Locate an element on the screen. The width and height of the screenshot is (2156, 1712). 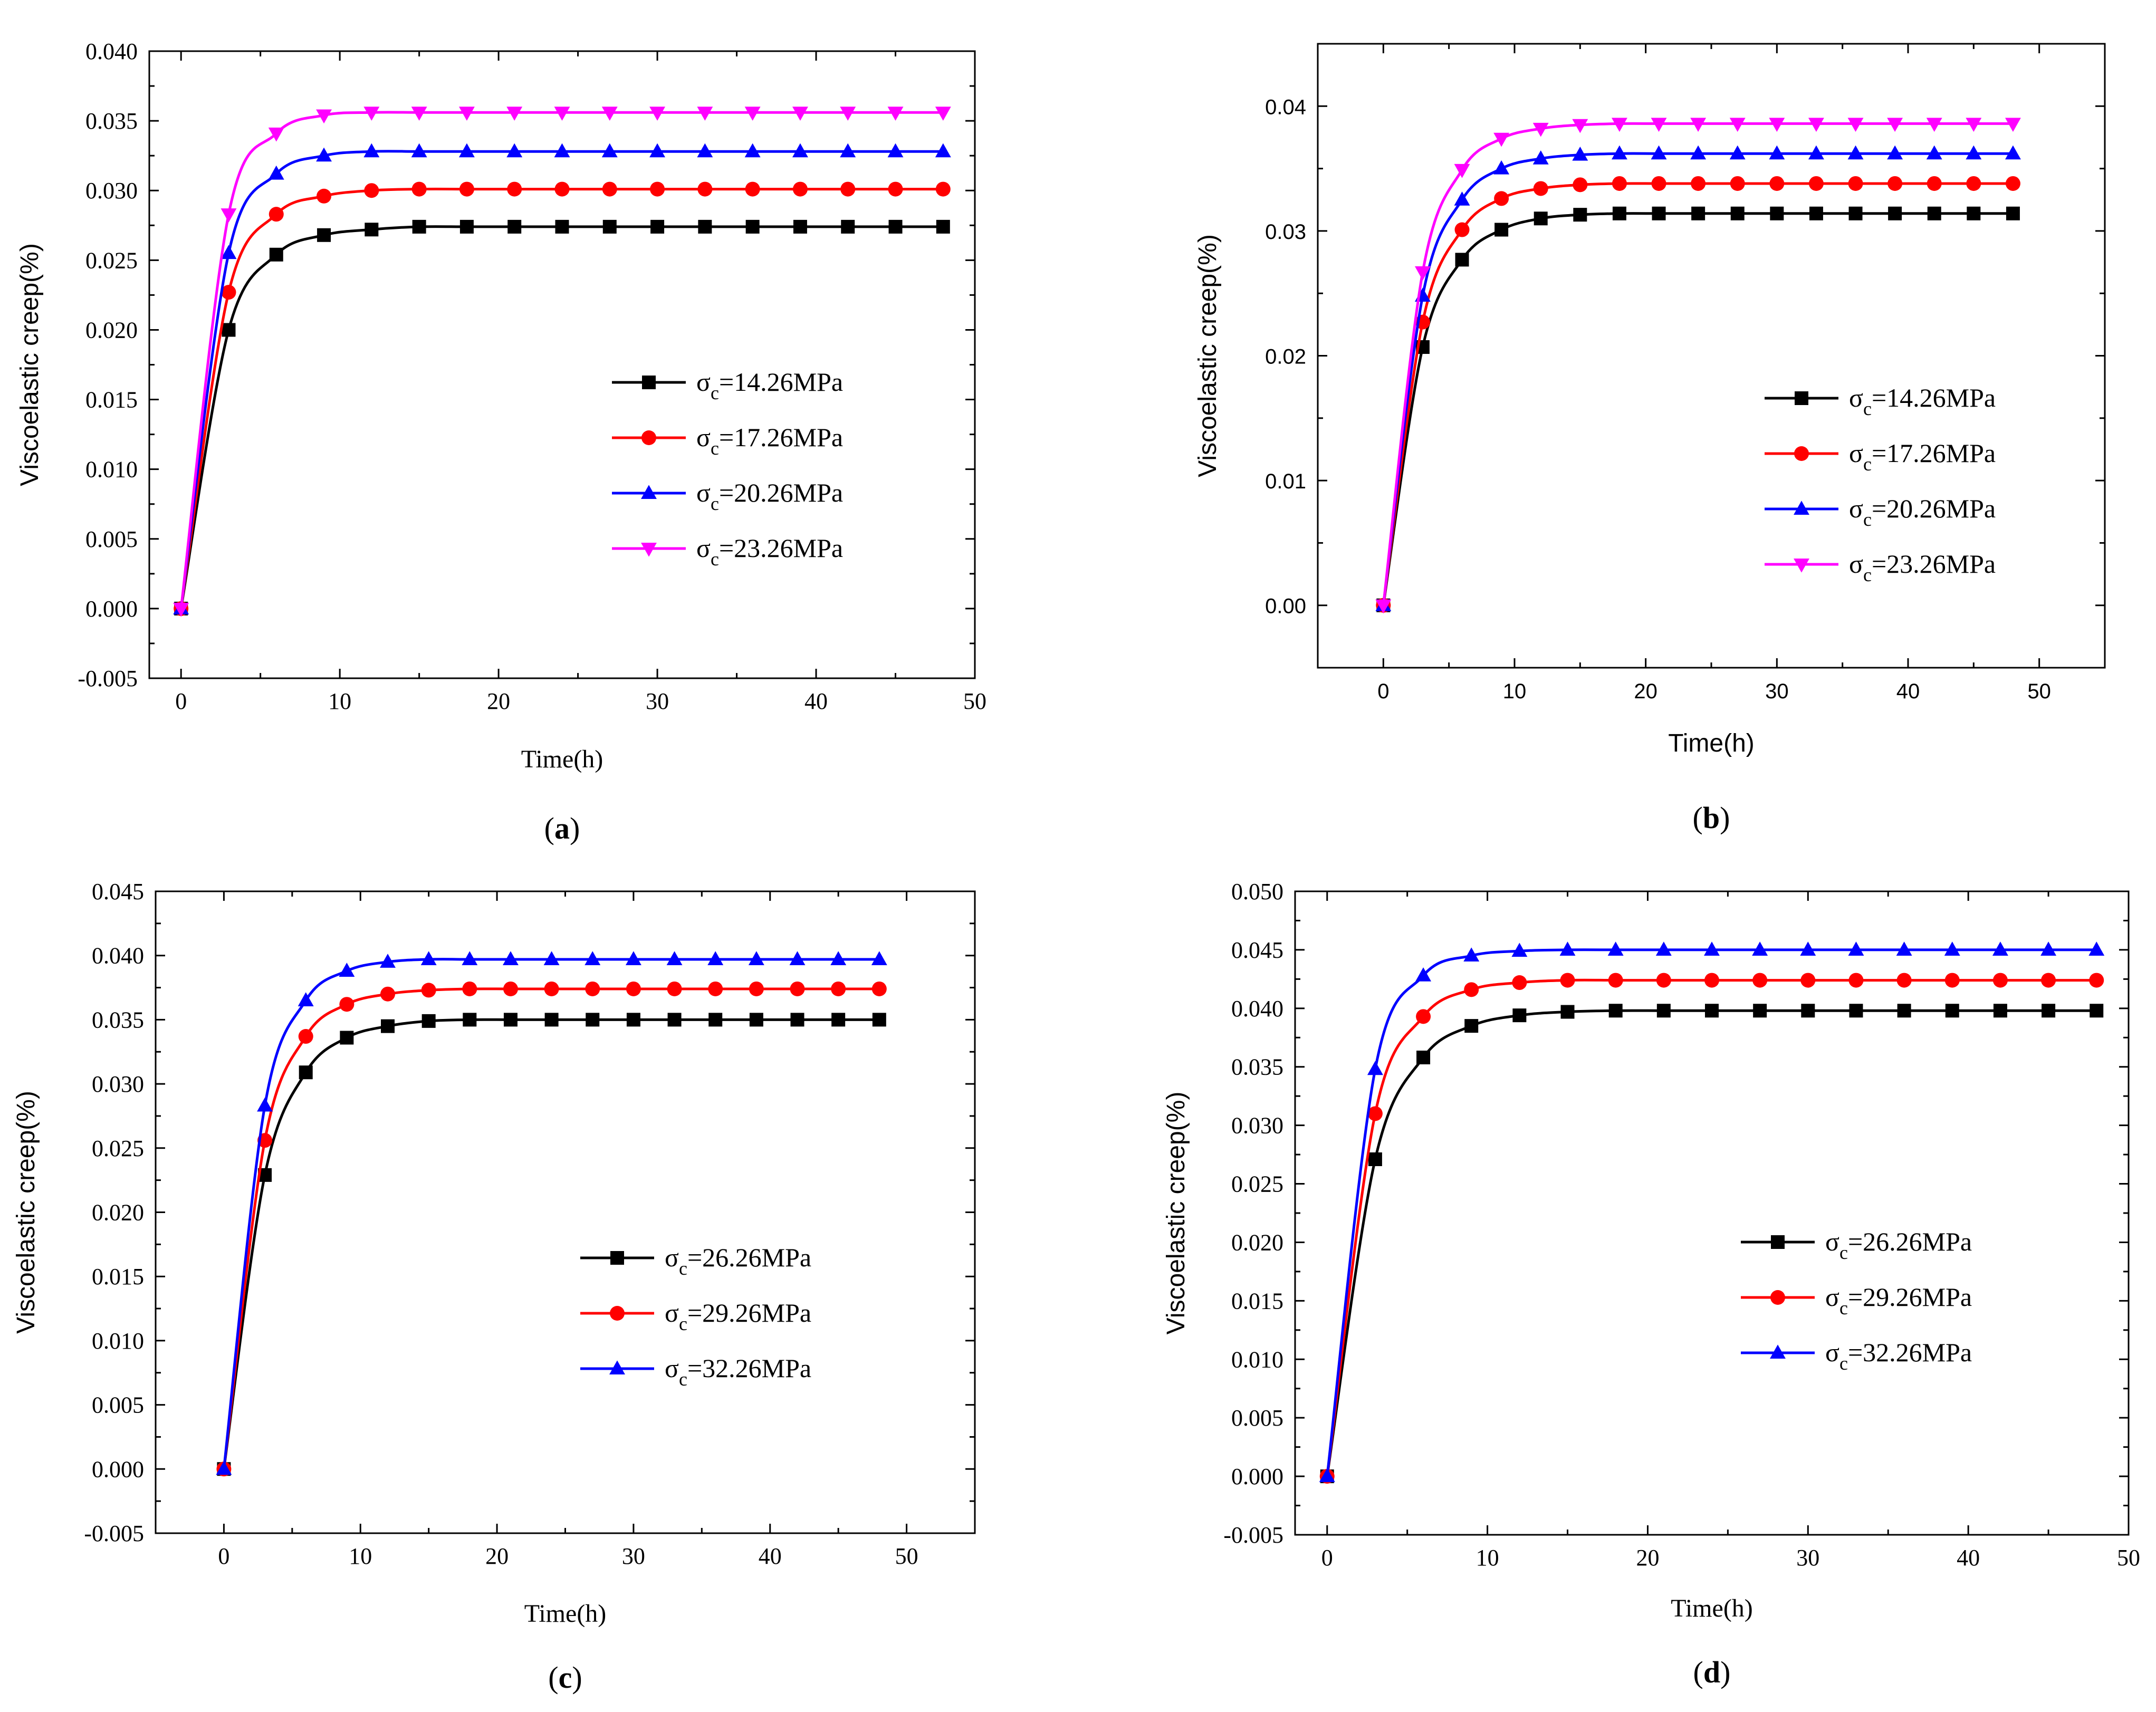
y-tick-label: -0.005 is located at coordinates (108, 678).